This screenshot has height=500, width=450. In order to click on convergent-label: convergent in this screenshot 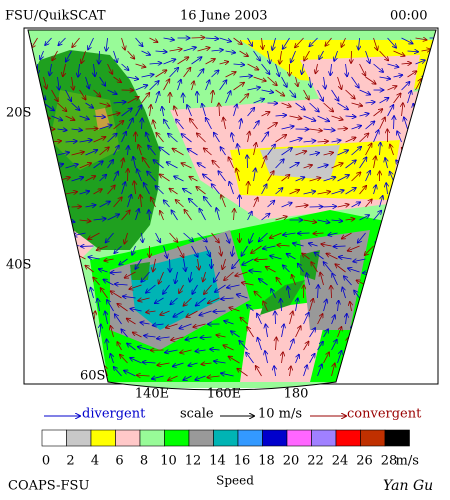, I will do `click(384, 414)`.